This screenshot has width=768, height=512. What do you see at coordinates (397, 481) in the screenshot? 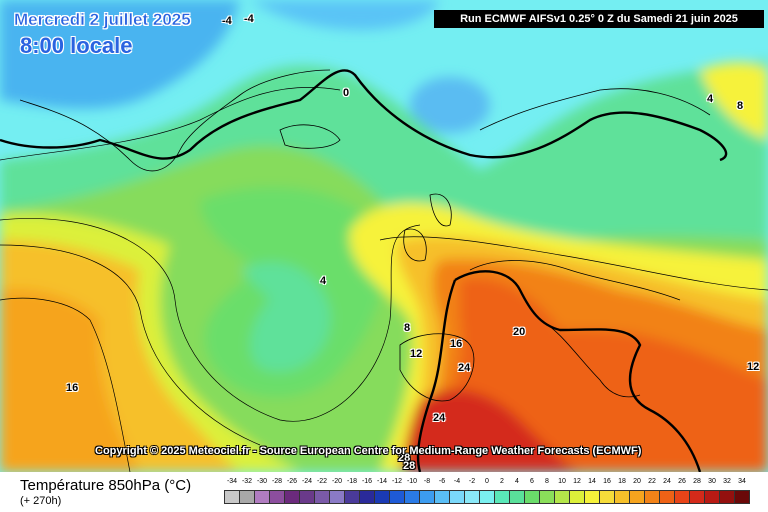
I see `scale-tick-label: -12` at bounding box center [397, 481].